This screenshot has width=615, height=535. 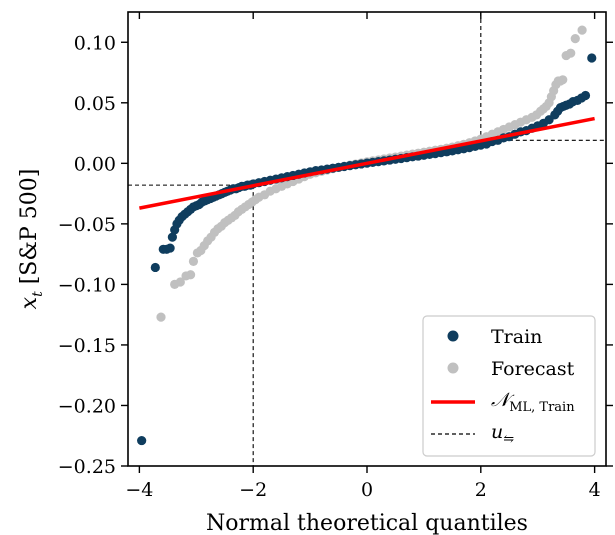 I want to click on y-tick-label: 0.00, so click(x=95, y=164).